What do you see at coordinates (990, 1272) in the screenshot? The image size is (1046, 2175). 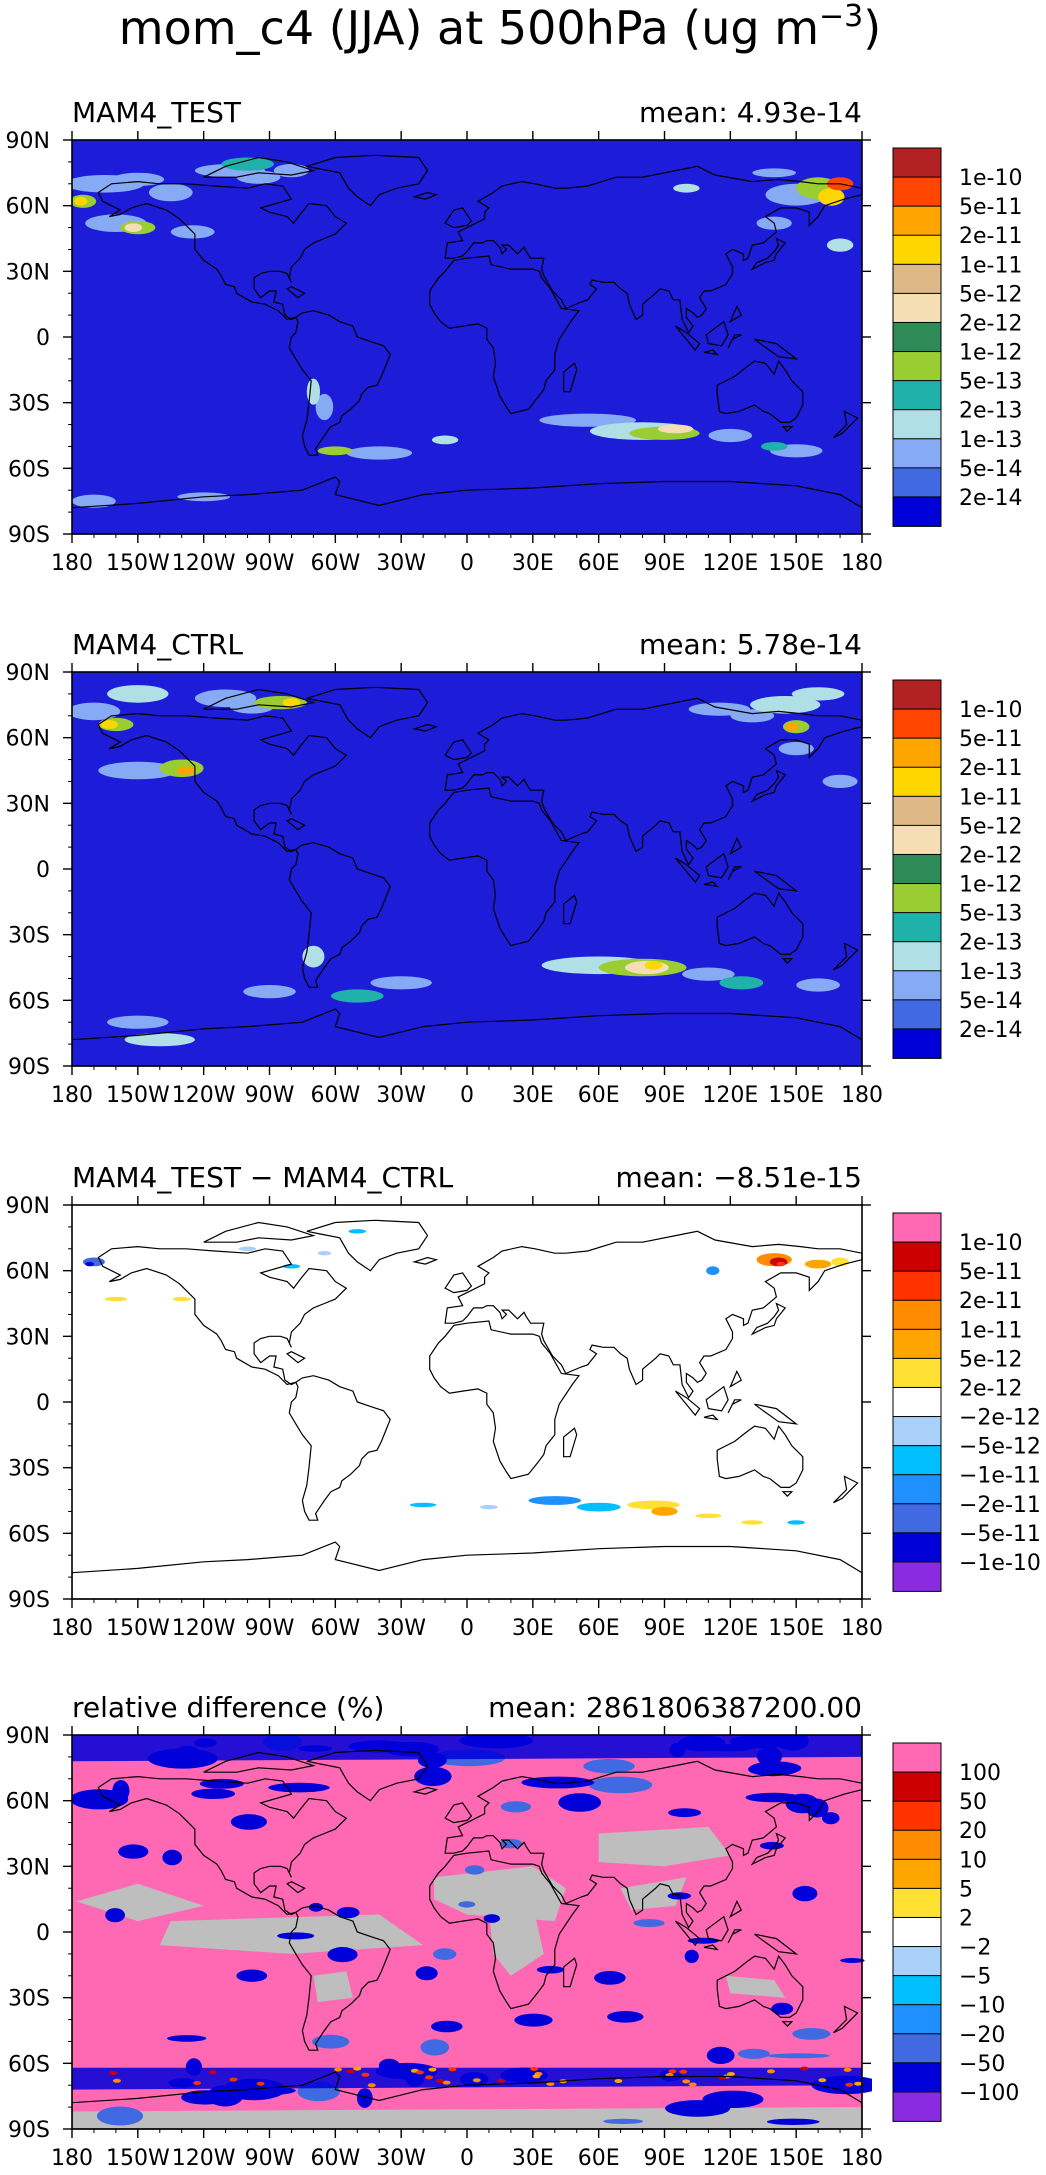 I see `colorbar-label: 5e-11` at bounding box center [990, 1272].